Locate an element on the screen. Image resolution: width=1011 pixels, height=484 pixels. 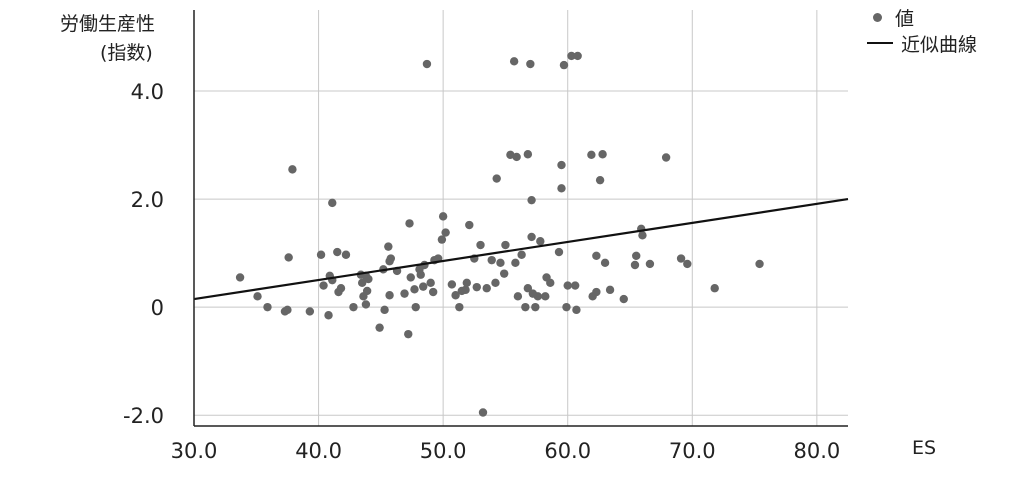
legend-item-trend: 近似曲線 is located at coordinates (922, 43).